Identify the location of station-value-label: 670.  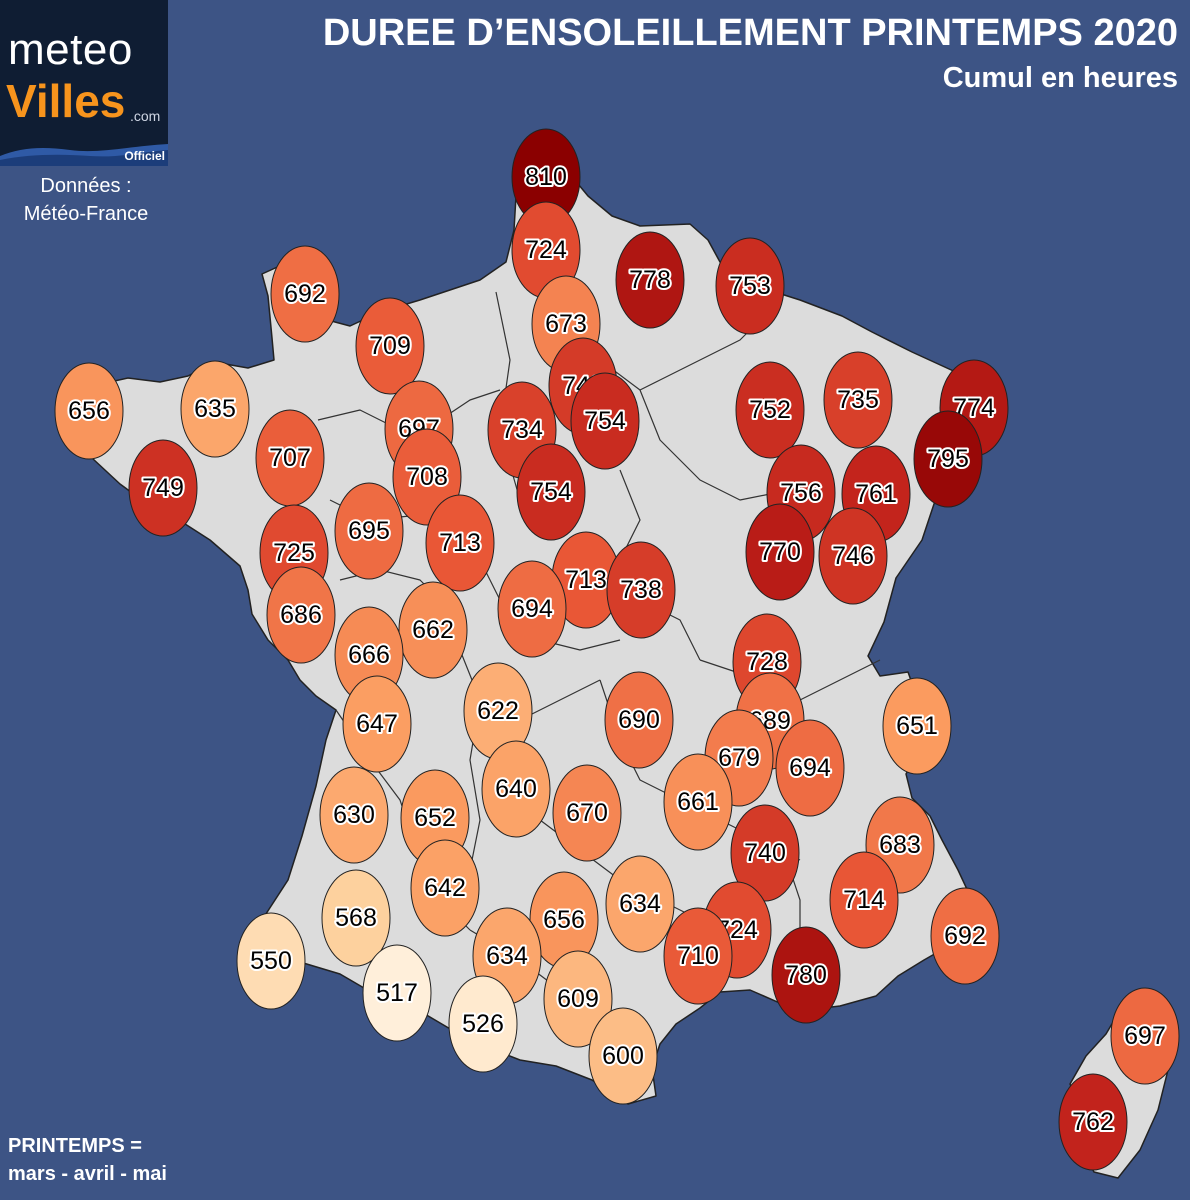
(587, 813).